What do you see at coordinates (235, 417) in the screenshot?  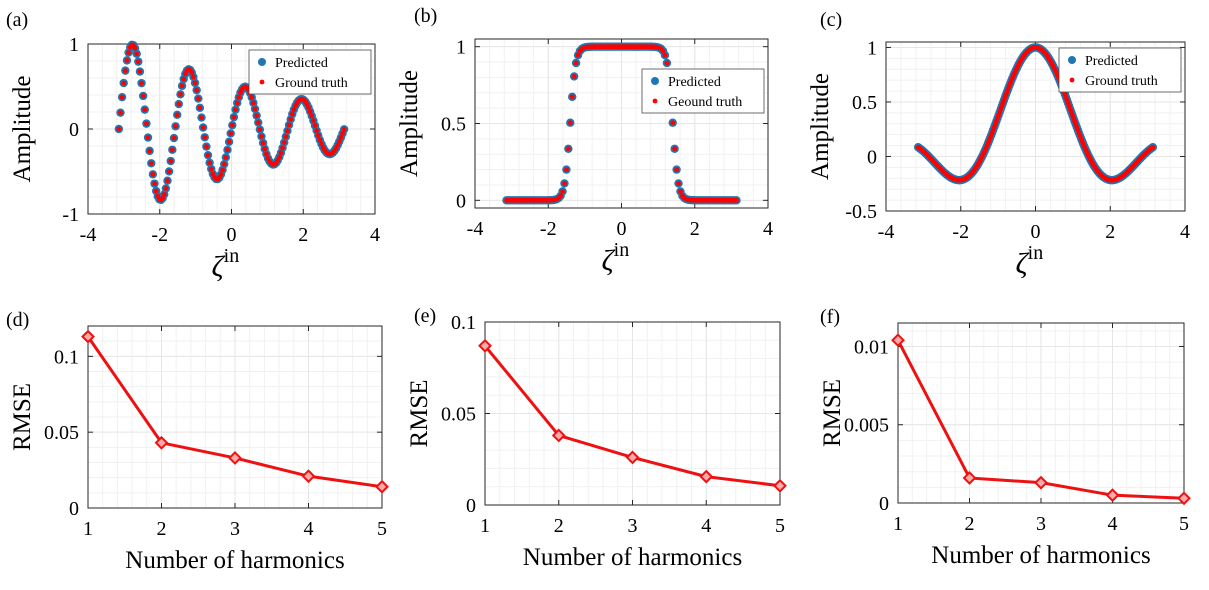 I see `grid-d` at bounding box center [235, 417].